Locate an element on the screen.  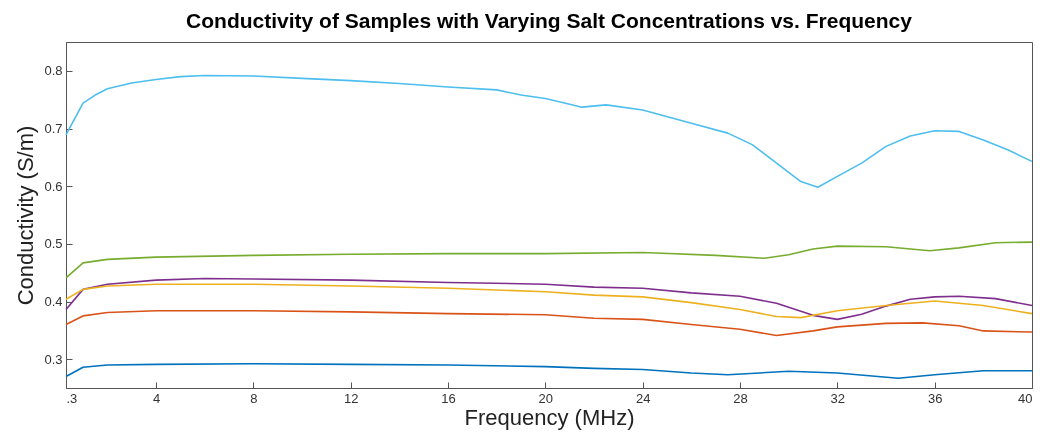
y-tick-label: 0.3 is located at coordinates (53, 359).